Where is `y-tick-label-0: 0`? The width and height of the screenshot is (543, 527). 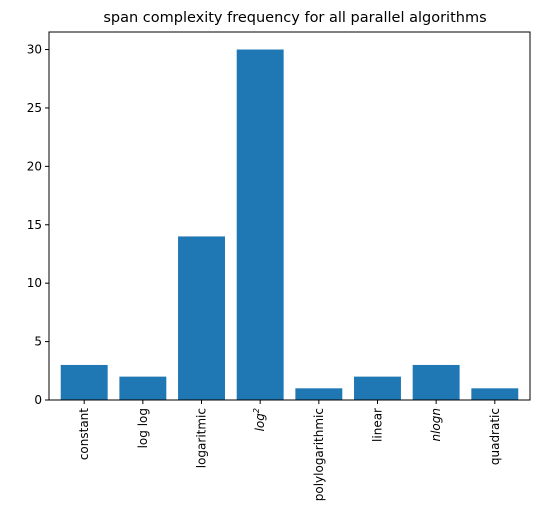 y-tick-label-0: 0 is located at coordinates (38, 400).